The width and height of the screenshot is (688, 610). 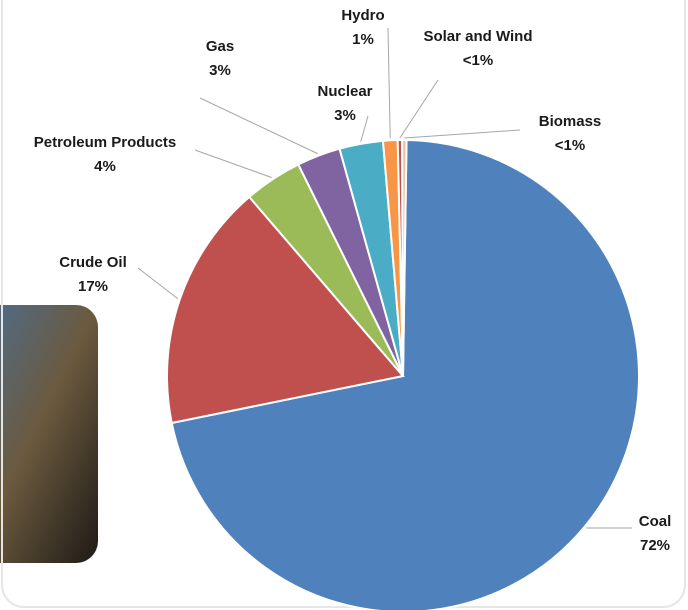 I want to click on slice-label: Biomass, so click(x=570, y=121).